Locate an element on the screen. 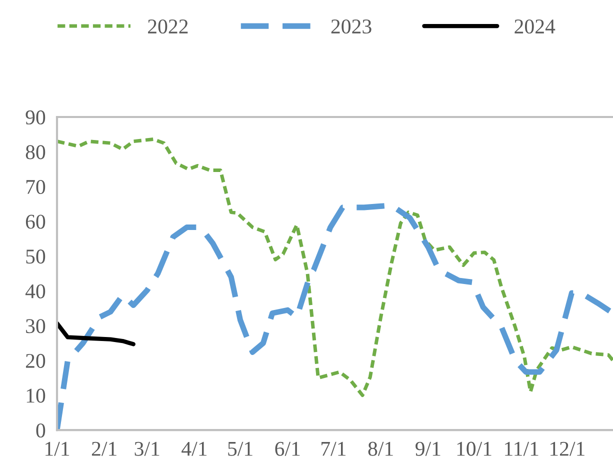 The image size is (613, 468). x-tick-label: 1/1 is located at coordinates (58, 449).